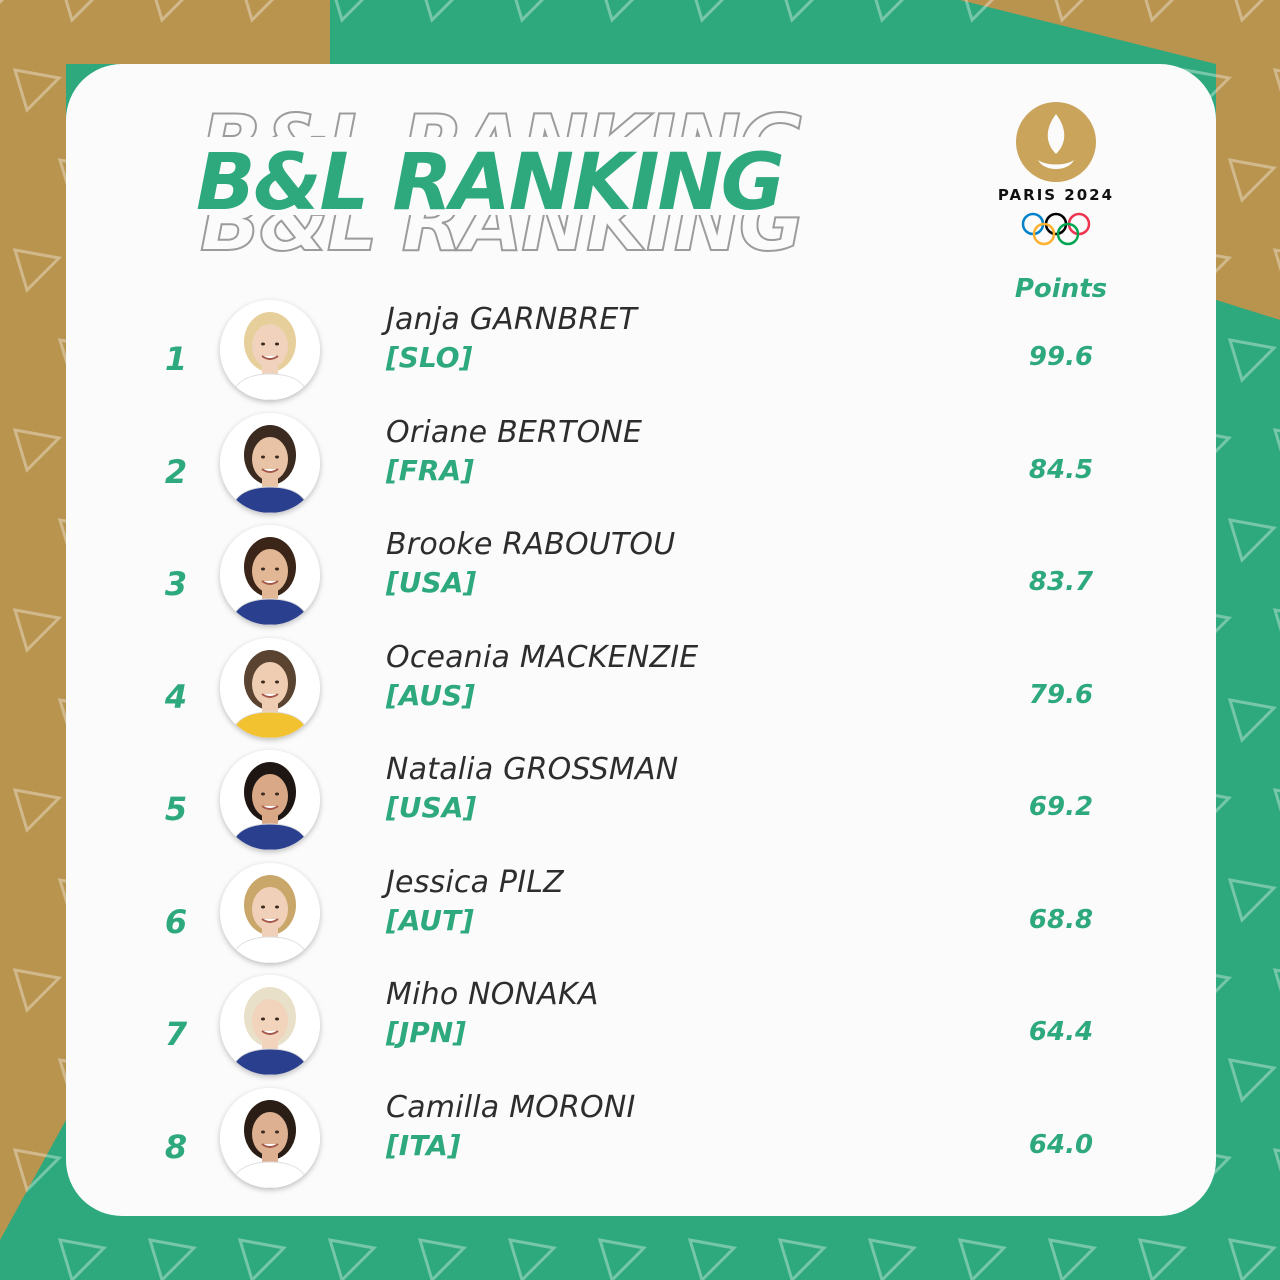 The image size is (1280, 1280). Describe the element at coordinates (1061, 289) in the screenshot. I see `points-column-header: Points` at that location.